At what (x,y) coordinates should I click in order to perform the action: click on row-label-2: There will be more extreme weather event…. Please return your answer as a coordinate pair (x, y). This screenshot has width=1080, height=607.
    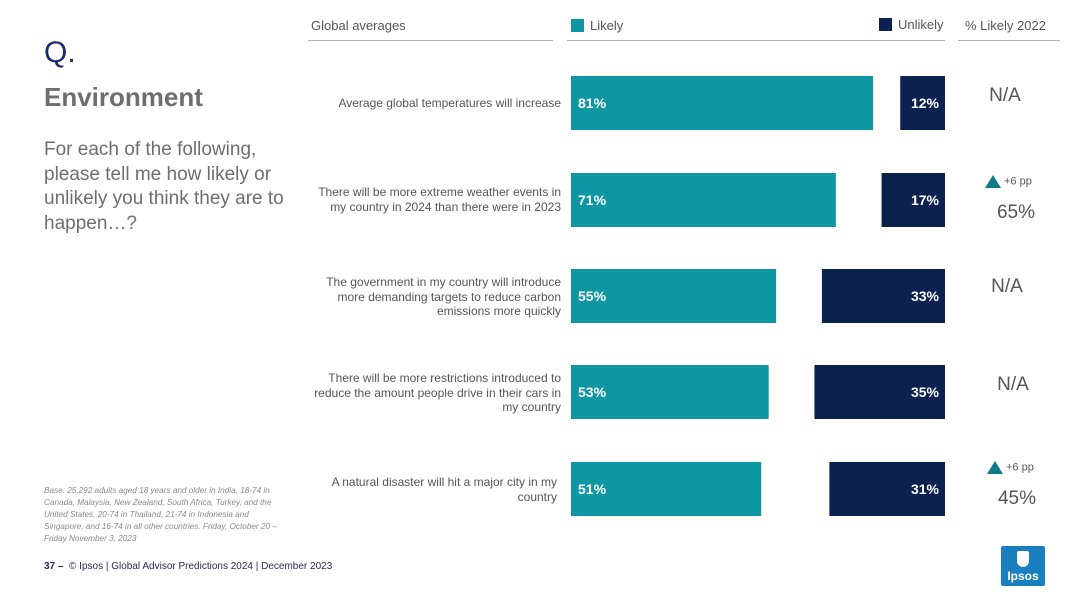
    Looking at the image, I should click on (439, 199).